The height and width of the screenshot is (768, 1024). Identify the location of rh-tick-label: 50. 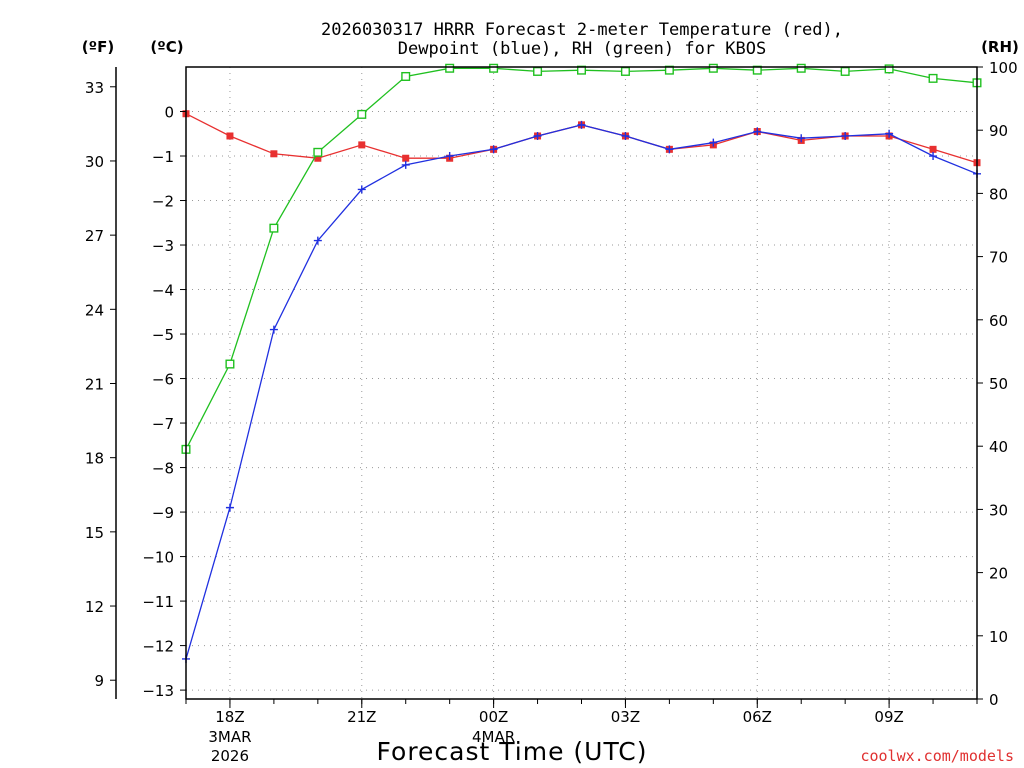
(998, 384).